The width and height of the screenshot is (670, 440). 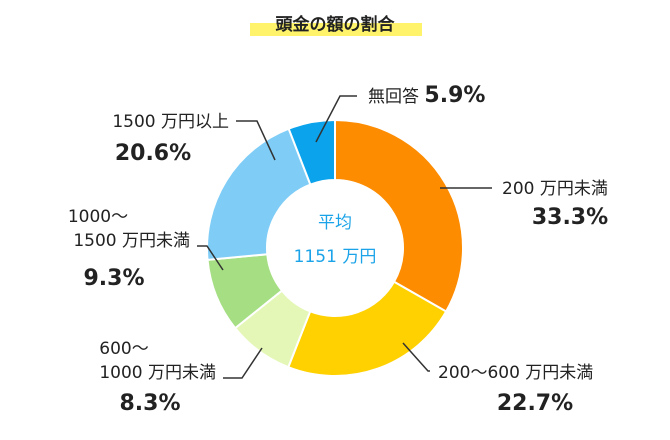 I want to click on slice-label-0-line-0: 200 万円未満, so click(x=555, y=189).